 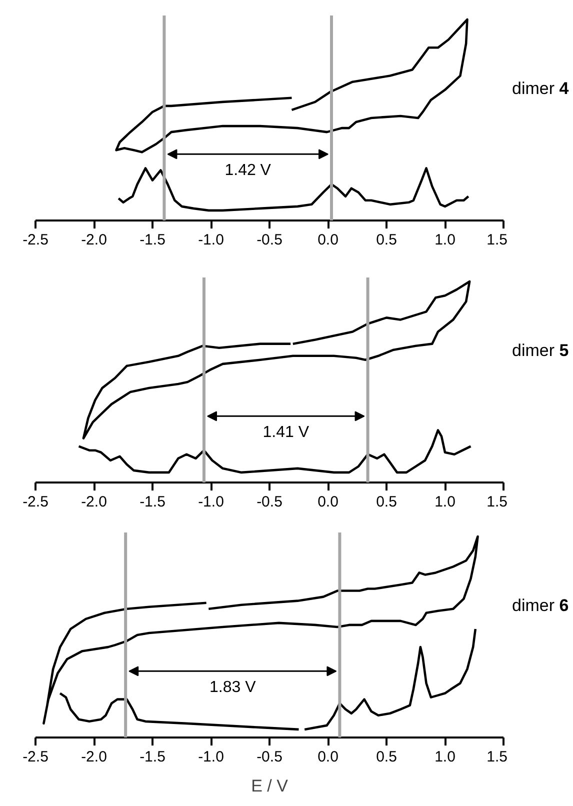 I want to click on x-axis-title: E / V, so click(x=270, y=786).